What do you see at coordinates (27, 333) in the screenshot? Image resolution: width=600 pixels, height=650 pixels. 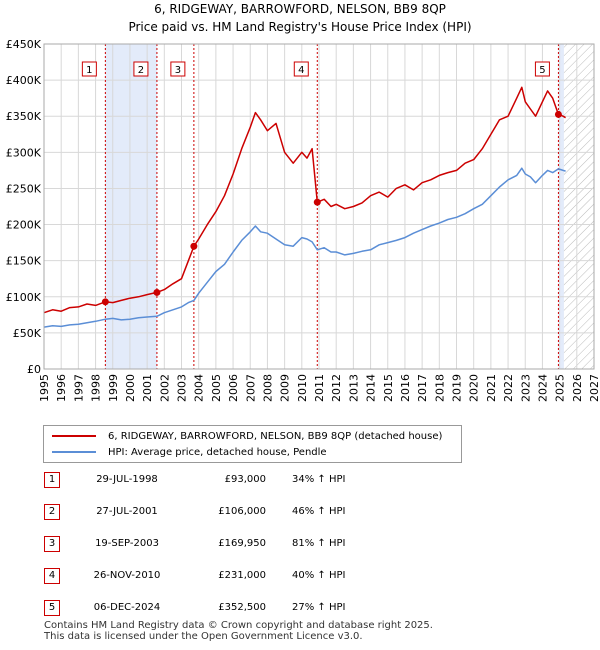 I see `y-tick-label: £50K` at bounding box center [27, 333].